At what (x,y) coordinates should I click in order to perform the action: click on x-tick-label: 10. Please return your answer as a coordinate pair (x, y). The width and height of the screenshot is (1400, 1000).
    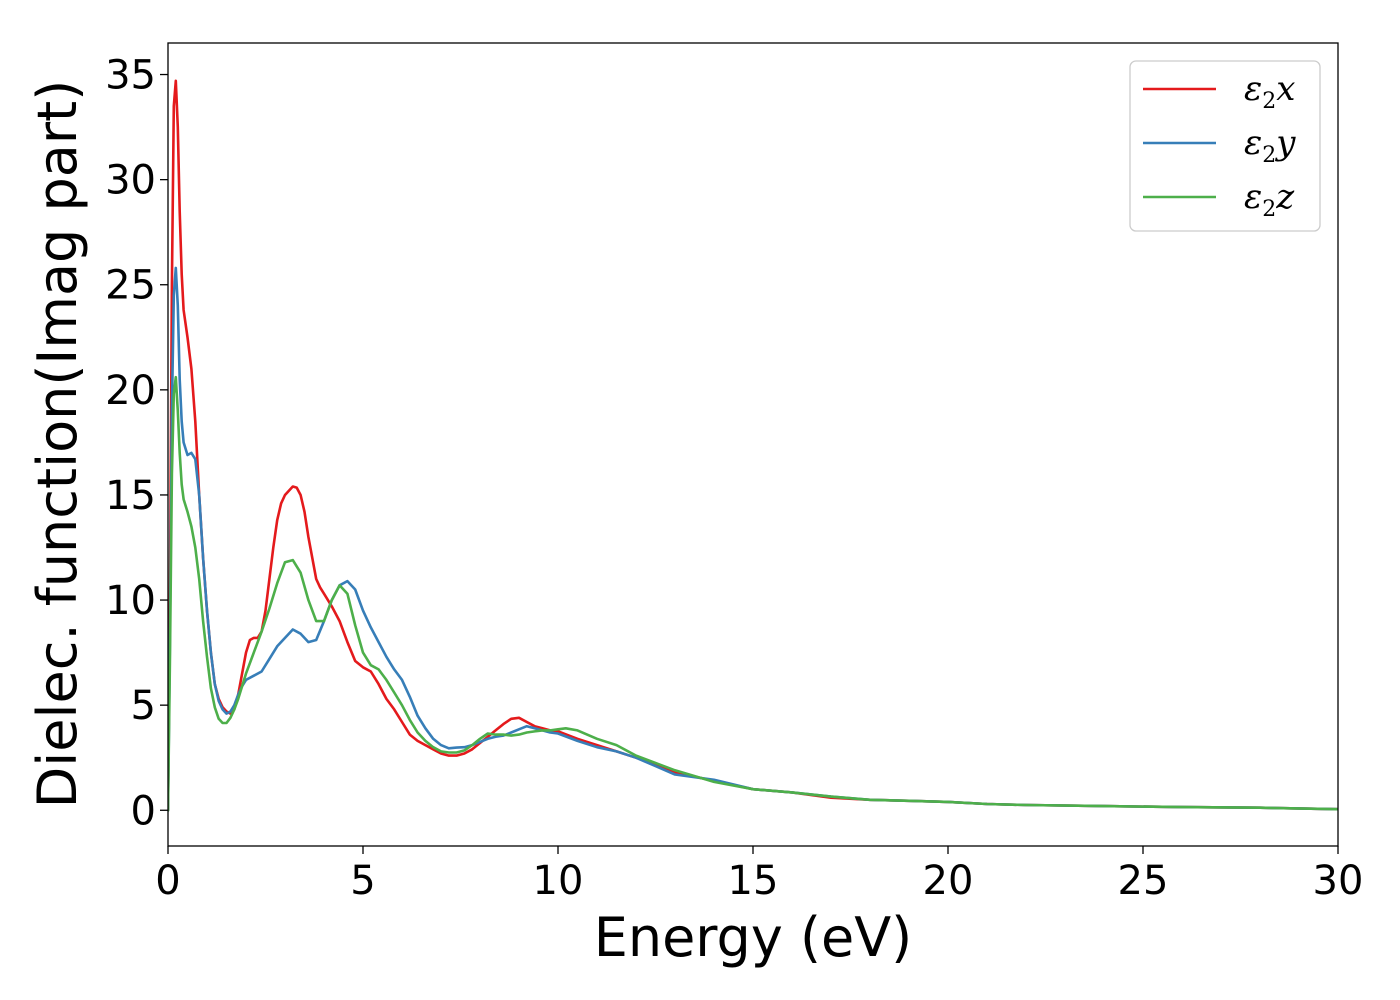
    Looking at the image, I should click on (558, 881).